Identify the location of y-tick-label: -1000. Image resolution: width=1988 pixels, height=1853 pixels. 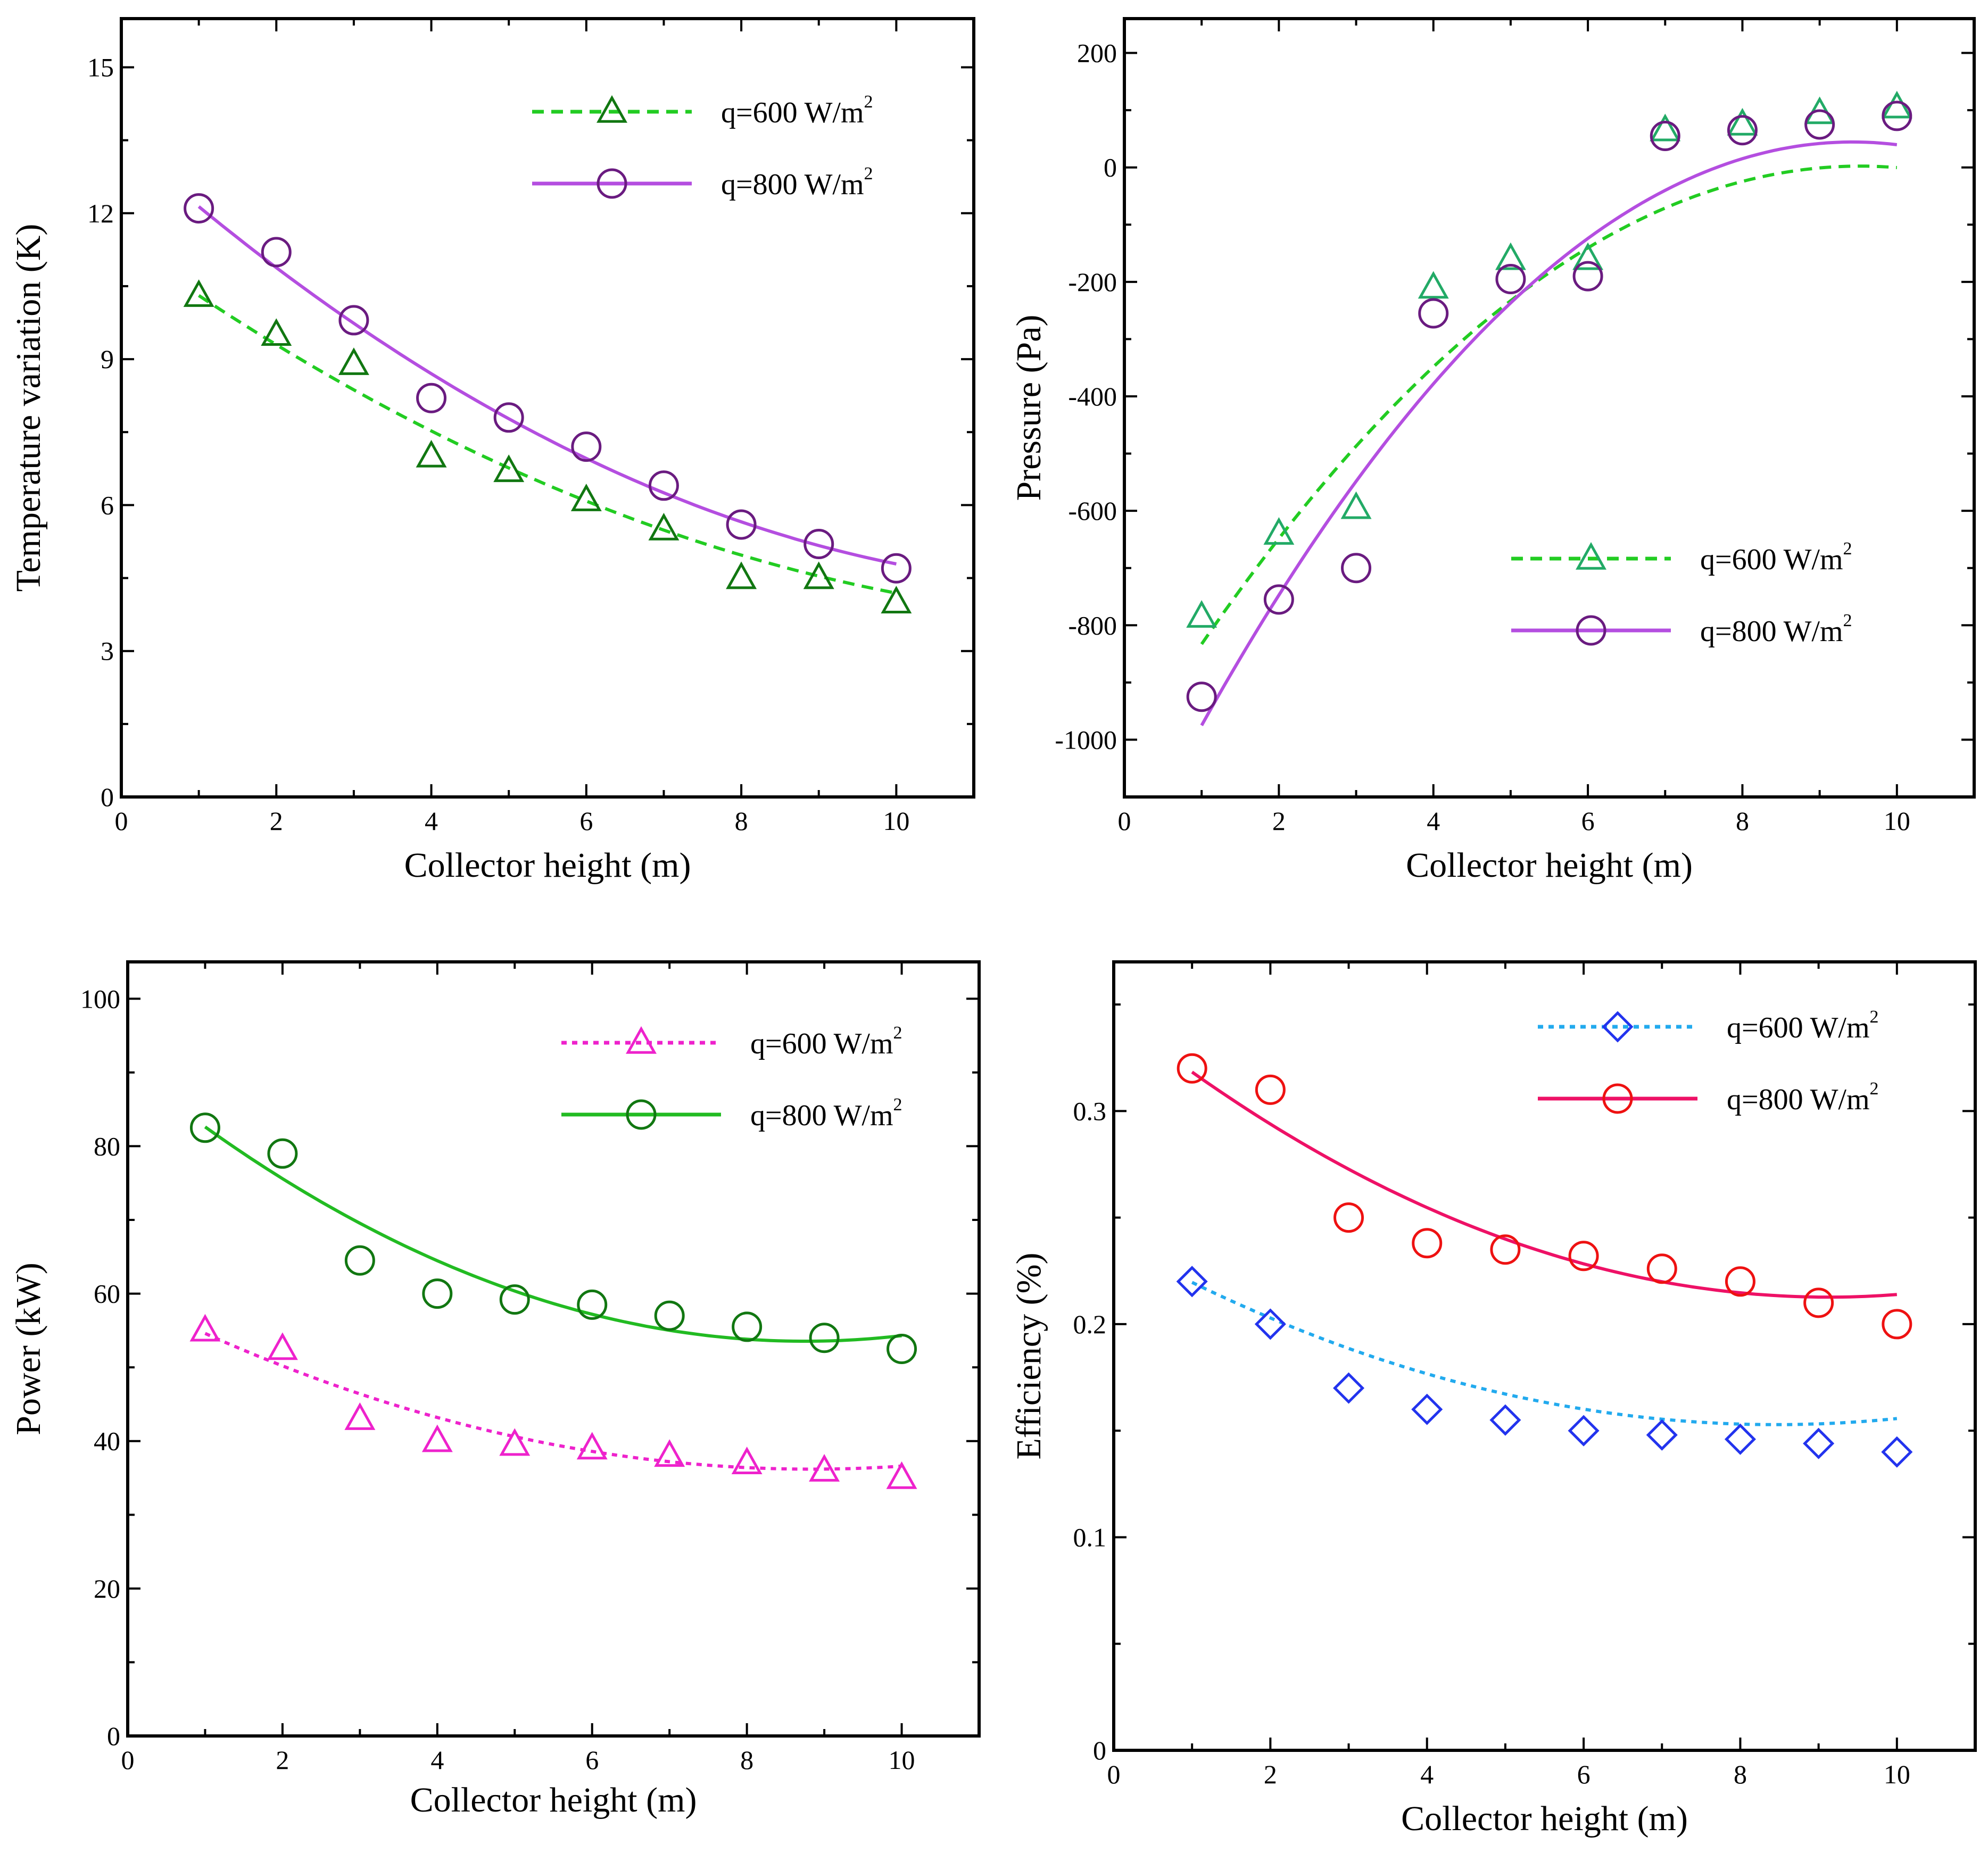
(1086, 739).